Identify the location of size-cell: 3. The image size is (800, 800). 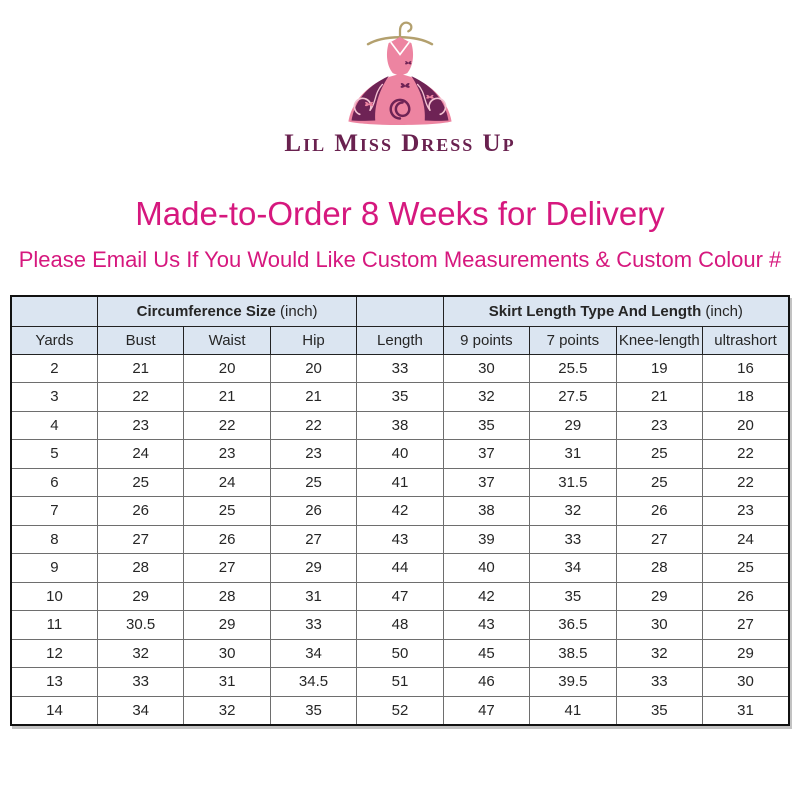
(54, 397).